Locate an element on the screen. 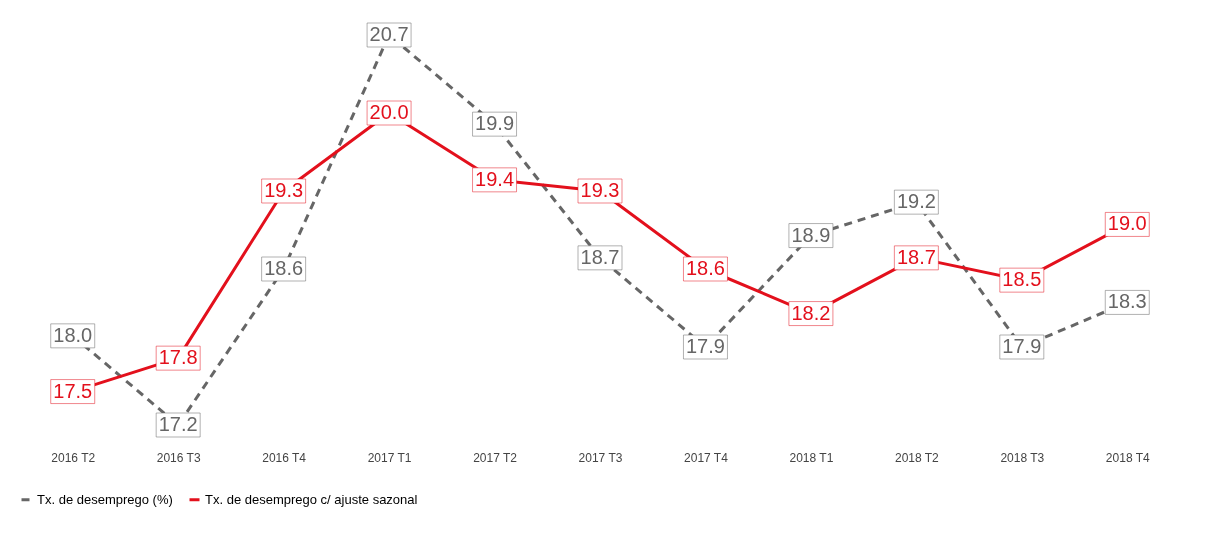 This screenshot has width=1215, height=555. x-tick-label: 2017 T2 is located at coordinates (495, 457).